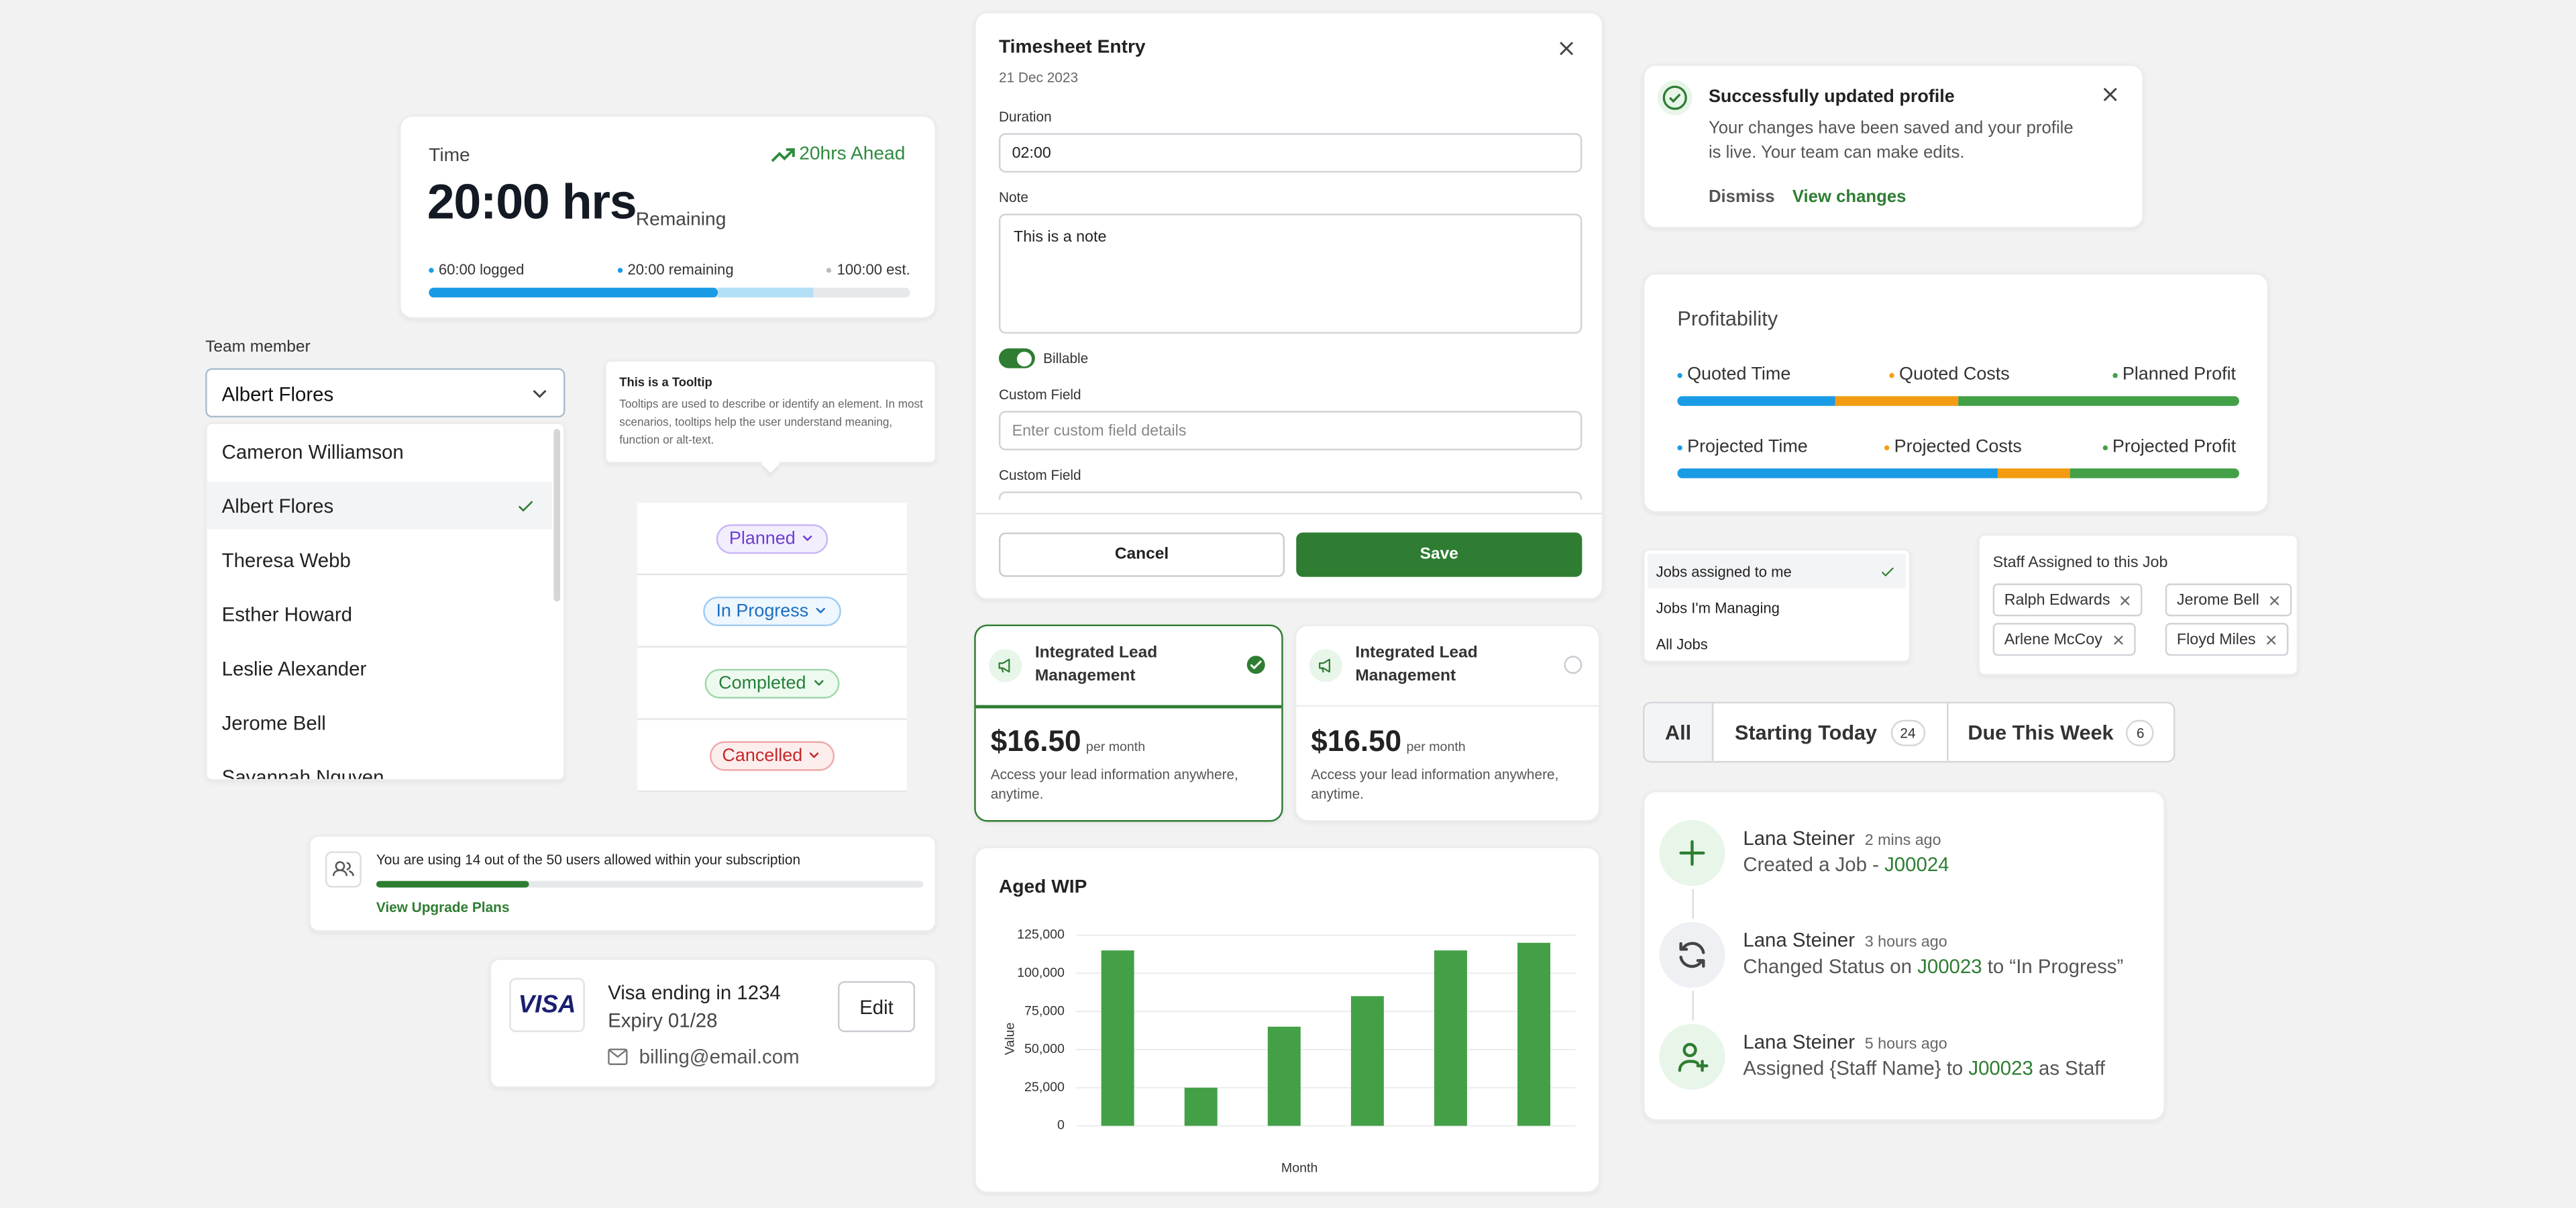 The height and width of the screenshot is (1208, 2576). I want to click on trend-icon, so click(783, 154).